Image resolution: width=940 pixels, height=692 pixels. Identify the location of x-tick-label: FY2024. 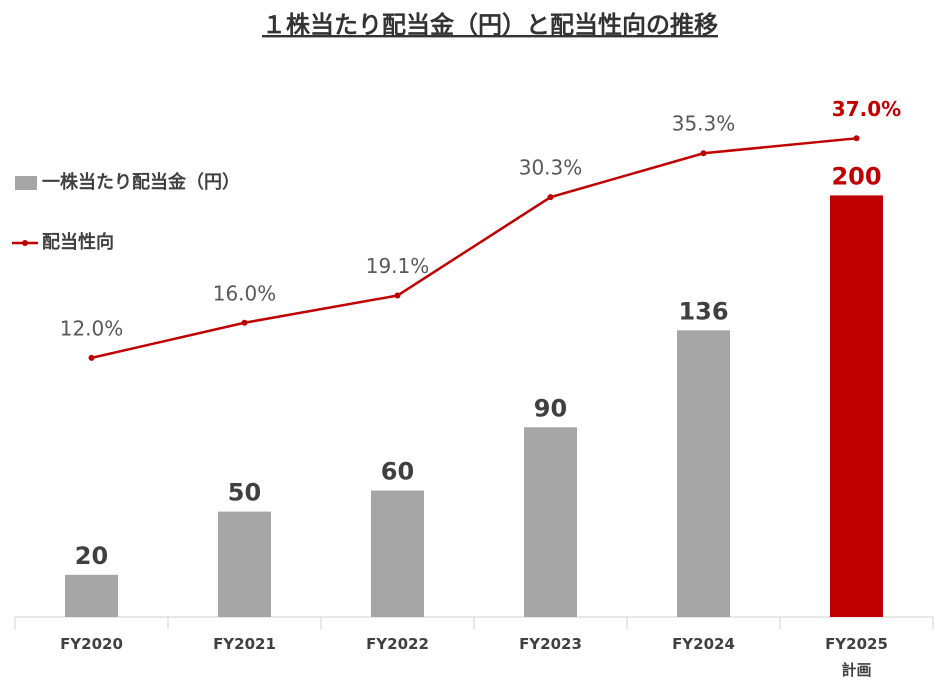
(703, 644).